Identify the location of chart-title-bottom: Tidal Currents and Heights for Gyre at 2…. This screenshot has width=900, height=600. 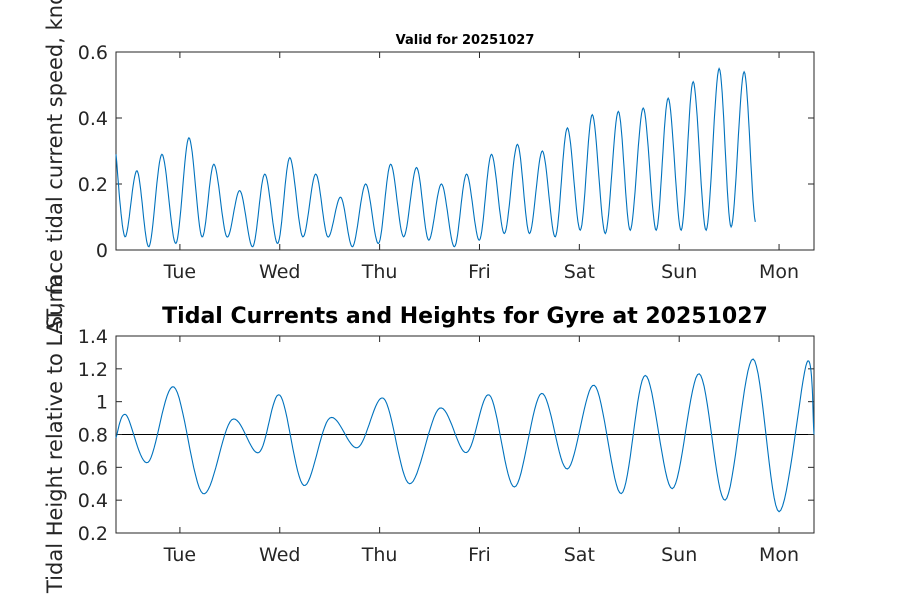
(465, 316).